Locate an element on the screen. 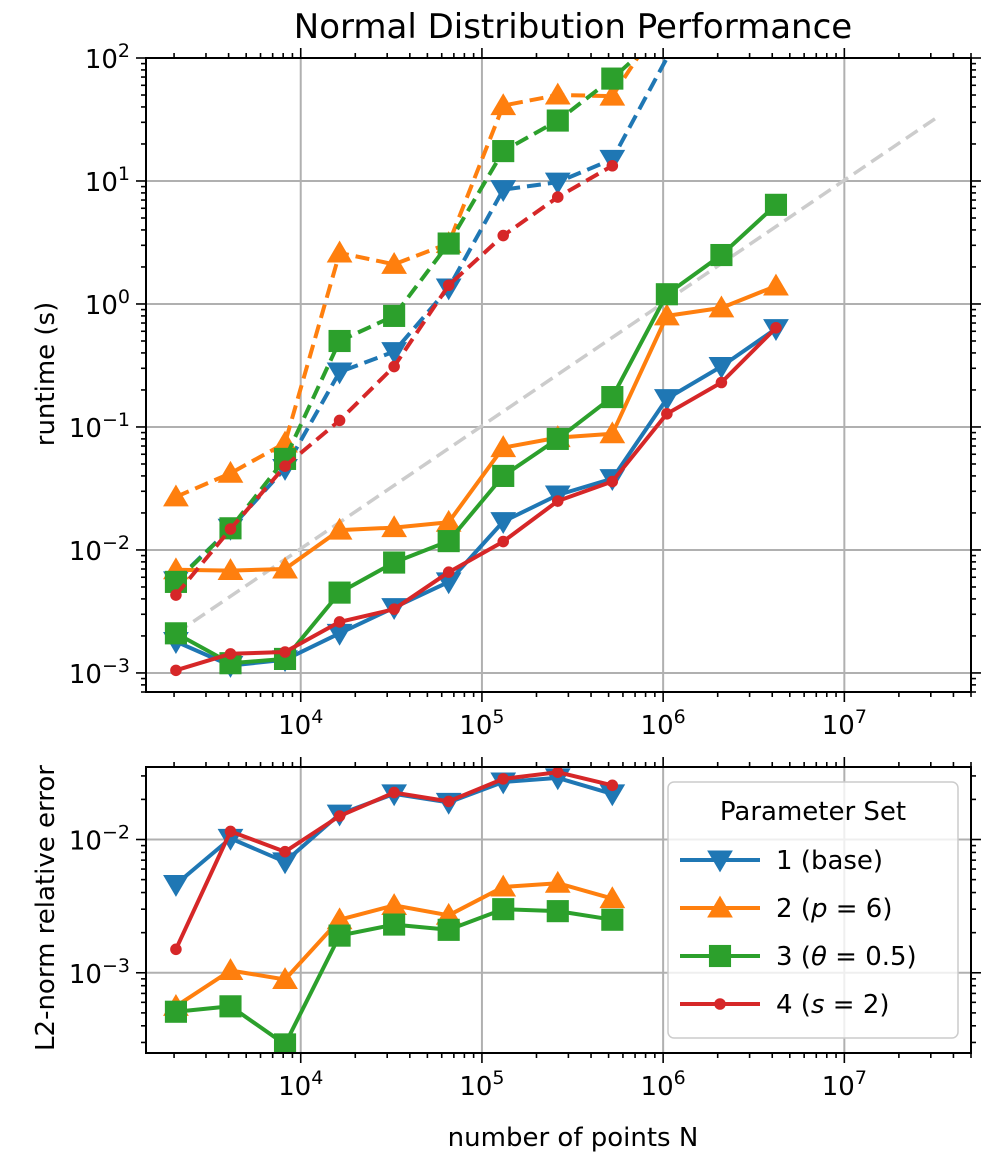 The image size is (997, 1172). y-tick-label: 10² is located at coordinates (107, 57).